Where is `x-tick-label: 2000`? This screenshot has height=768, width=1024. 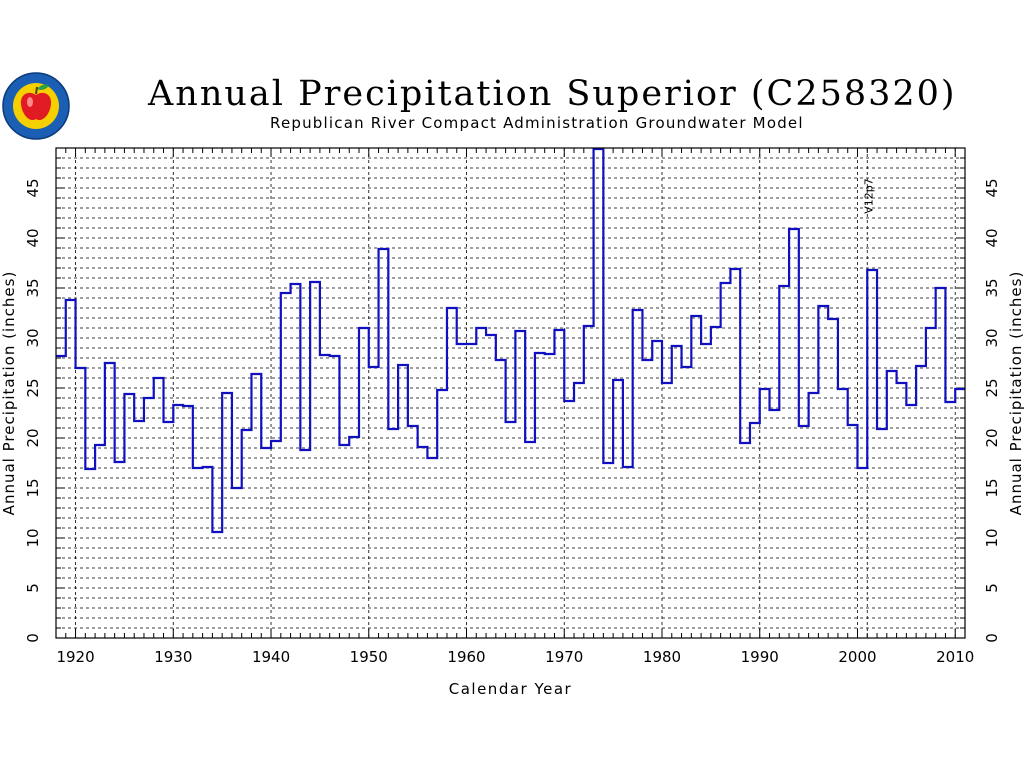
x-tick-label: 2000 is located at coordinates (857, 657).